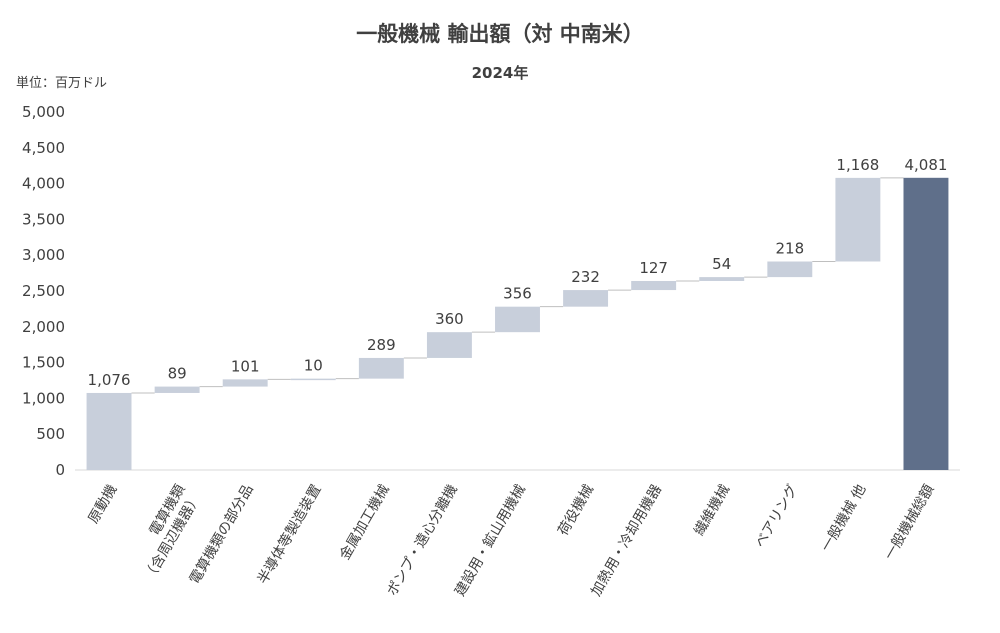 Image resolution: width=1000 pixels, height=633 pixels. What do you see at coordinates (43, 184) in the screenshot?
I see `y-tick-label: 4,000` at bounding box center [43, 184].